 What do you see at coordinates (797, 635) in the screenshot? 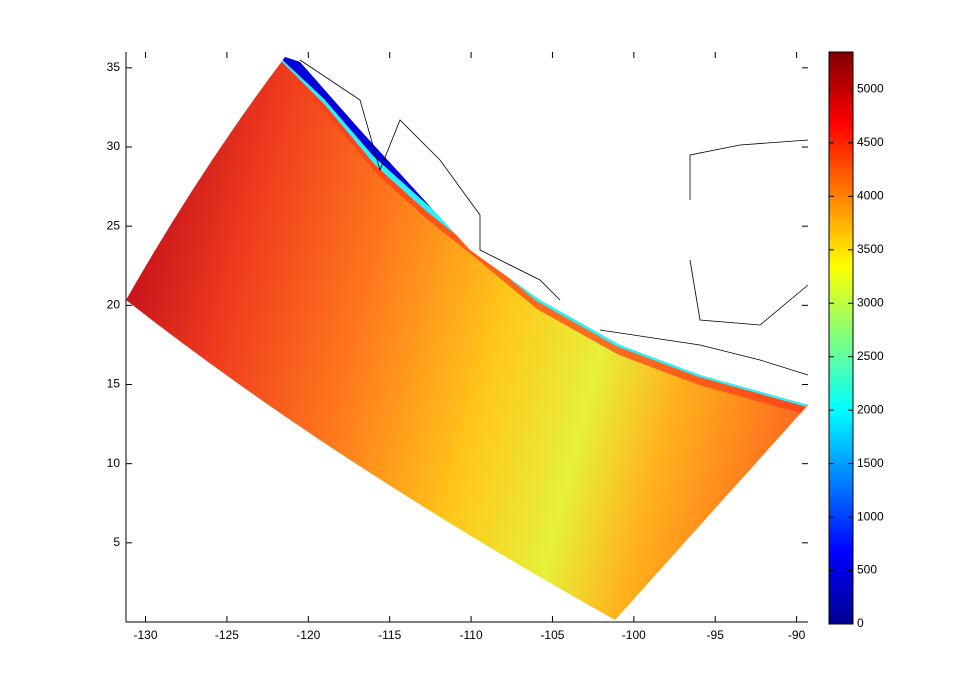
I see `x-tick-label: -90` at bounding box center [797, 635].